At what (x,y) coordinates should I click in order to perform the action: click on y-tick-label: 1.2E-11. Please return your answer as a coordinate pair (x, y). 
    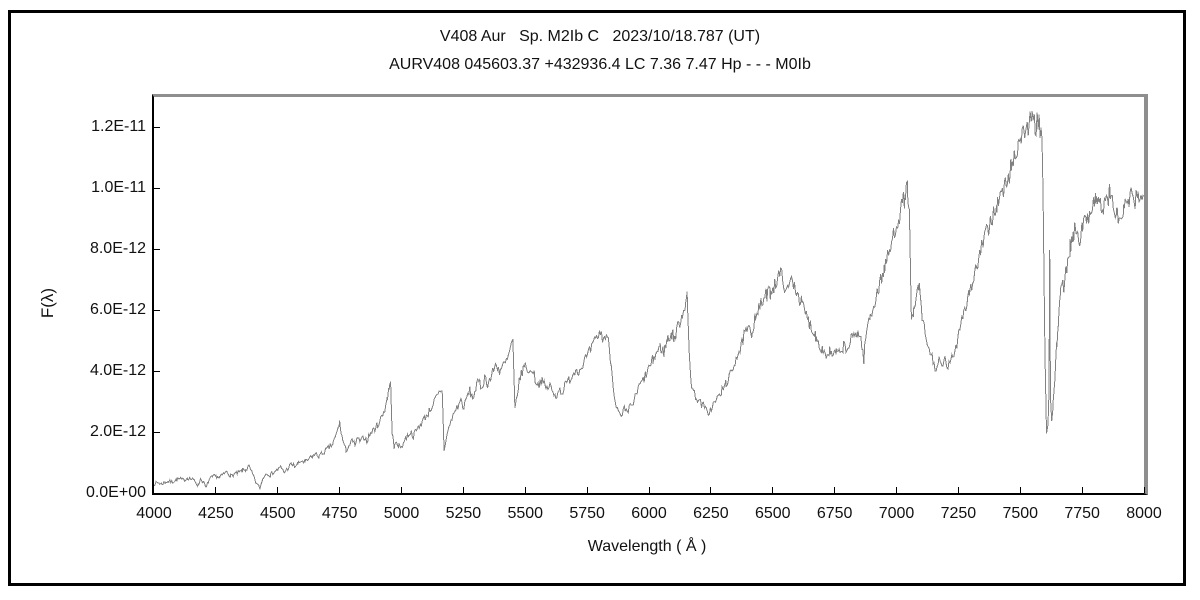
    Looking at the image, I should click on (118, 127).